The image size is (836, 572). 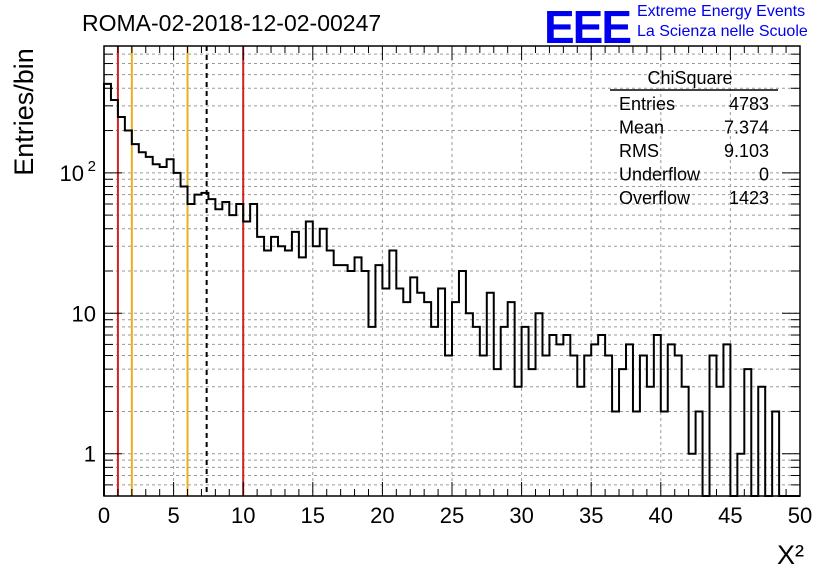 What do you see at coordinates (689, 78) in the screenshot?
I see `stats-title: ChiSquare` at bounding box center [689, 78].